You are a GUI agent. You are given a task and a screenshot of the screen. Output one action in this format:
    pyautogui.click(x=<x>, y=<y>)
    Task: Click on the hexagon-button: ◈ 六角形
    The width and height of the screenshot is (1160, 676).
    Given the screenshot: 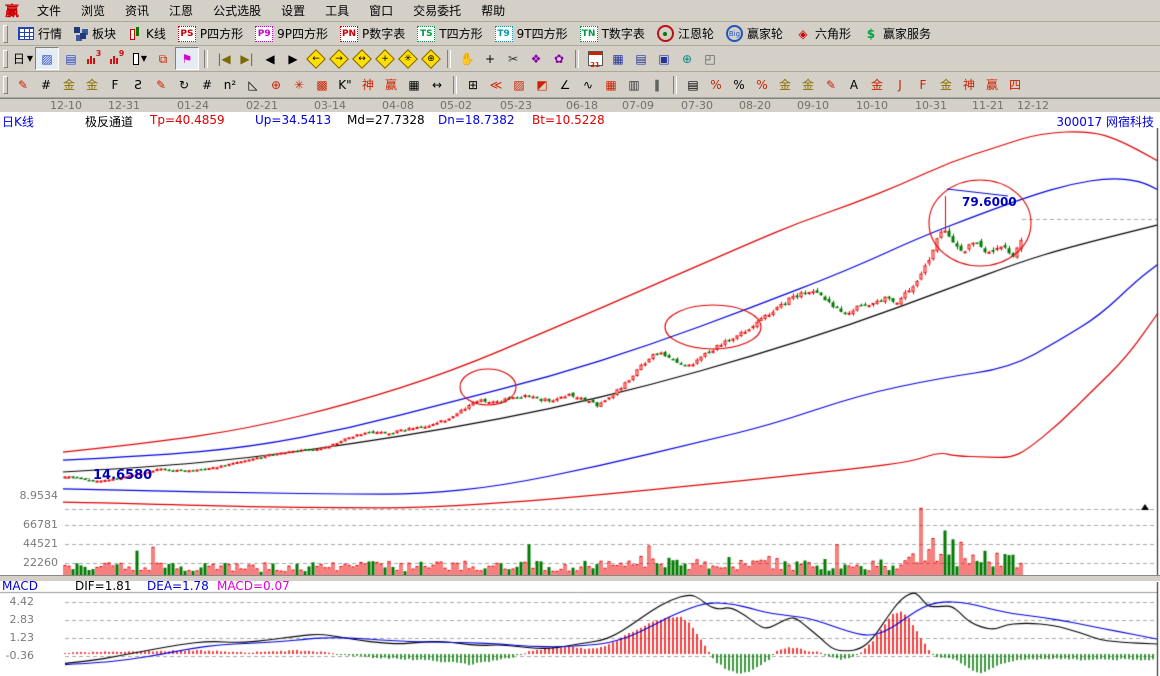 What is the action you would take?
    pyautogui.click(x=823, y=33)
    